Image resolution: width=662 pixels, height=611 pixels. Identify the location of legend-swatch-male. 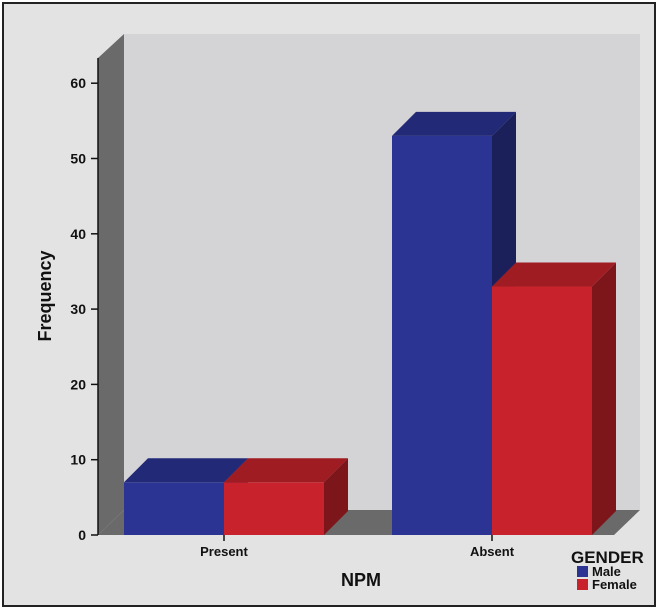
(582, 571).